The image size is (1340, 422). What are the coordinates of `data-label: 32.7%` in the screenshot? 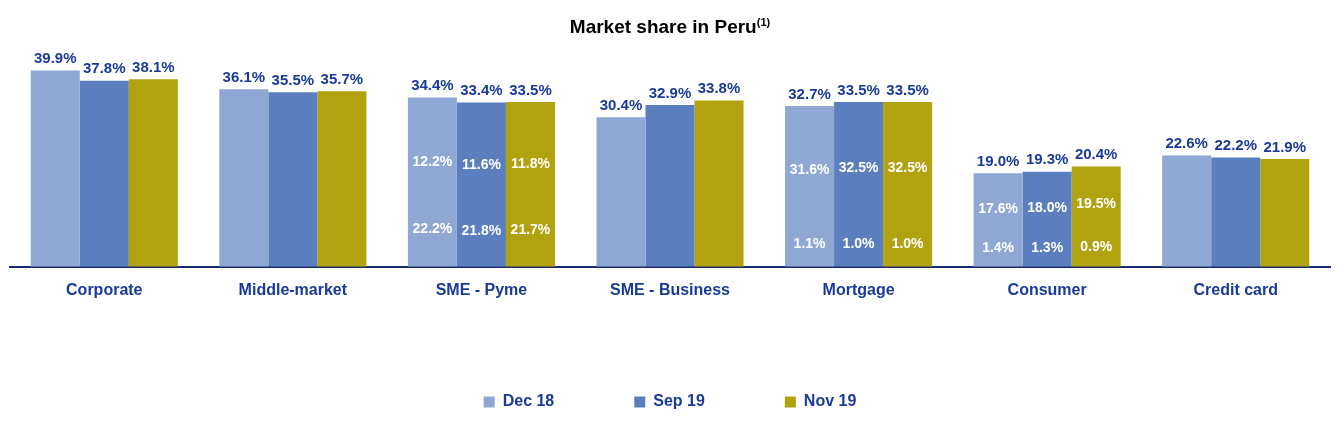 It's located at (809, 93).